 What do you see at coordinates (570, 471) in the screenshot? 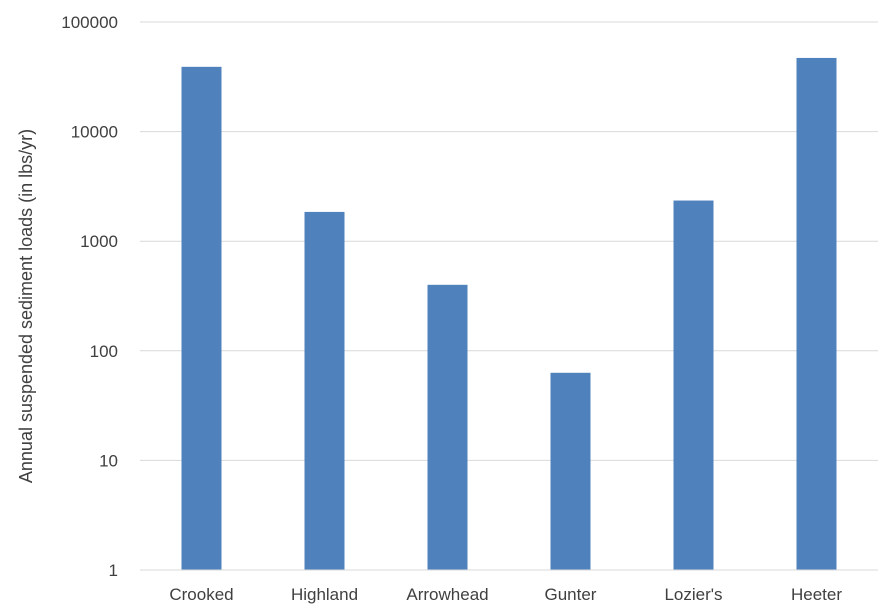
I see `bar-gunter` at bounding box center [570, 471].